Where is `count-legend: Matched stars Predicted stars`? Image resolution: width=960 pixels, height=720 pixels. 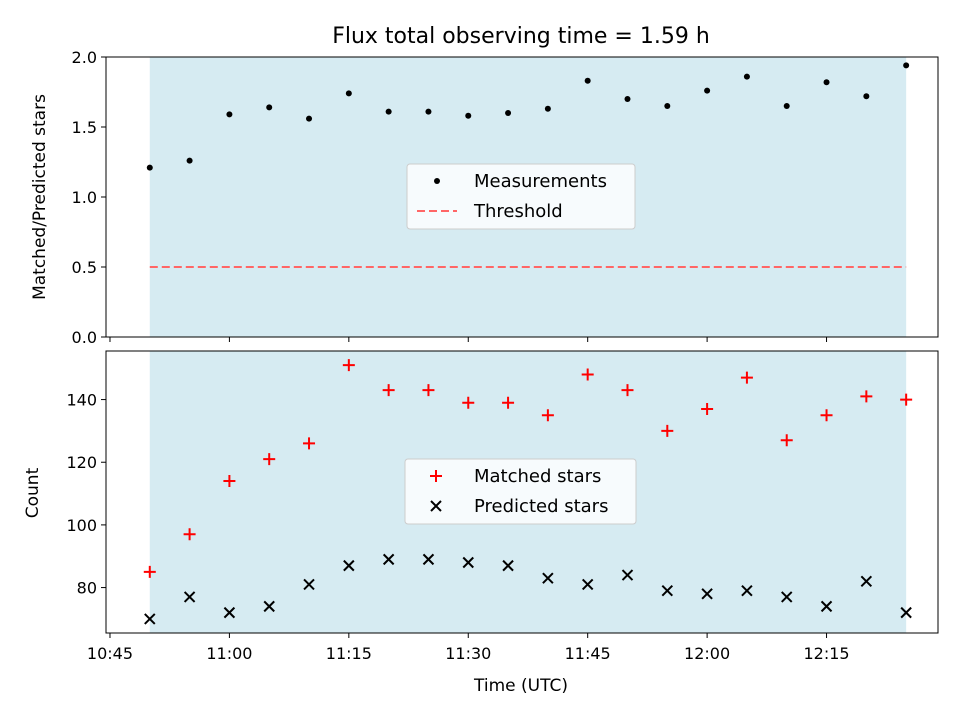
count-legend: Matched stars Predicted stars is located at coordinates (520, 491).